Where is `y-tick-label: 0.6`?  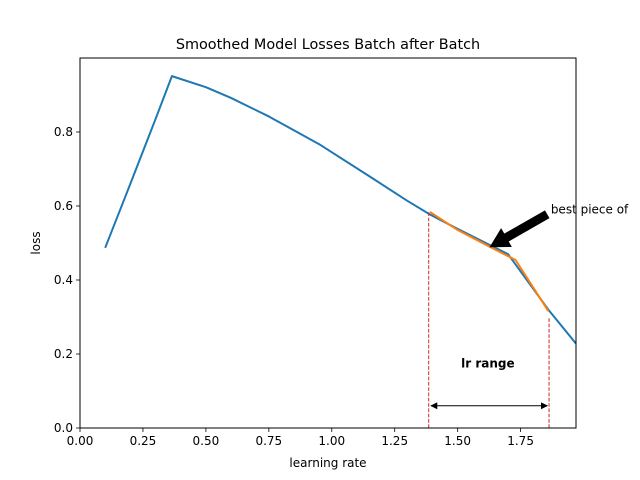
y-tick-label: 0.6 is located at coordinates (63, 206).